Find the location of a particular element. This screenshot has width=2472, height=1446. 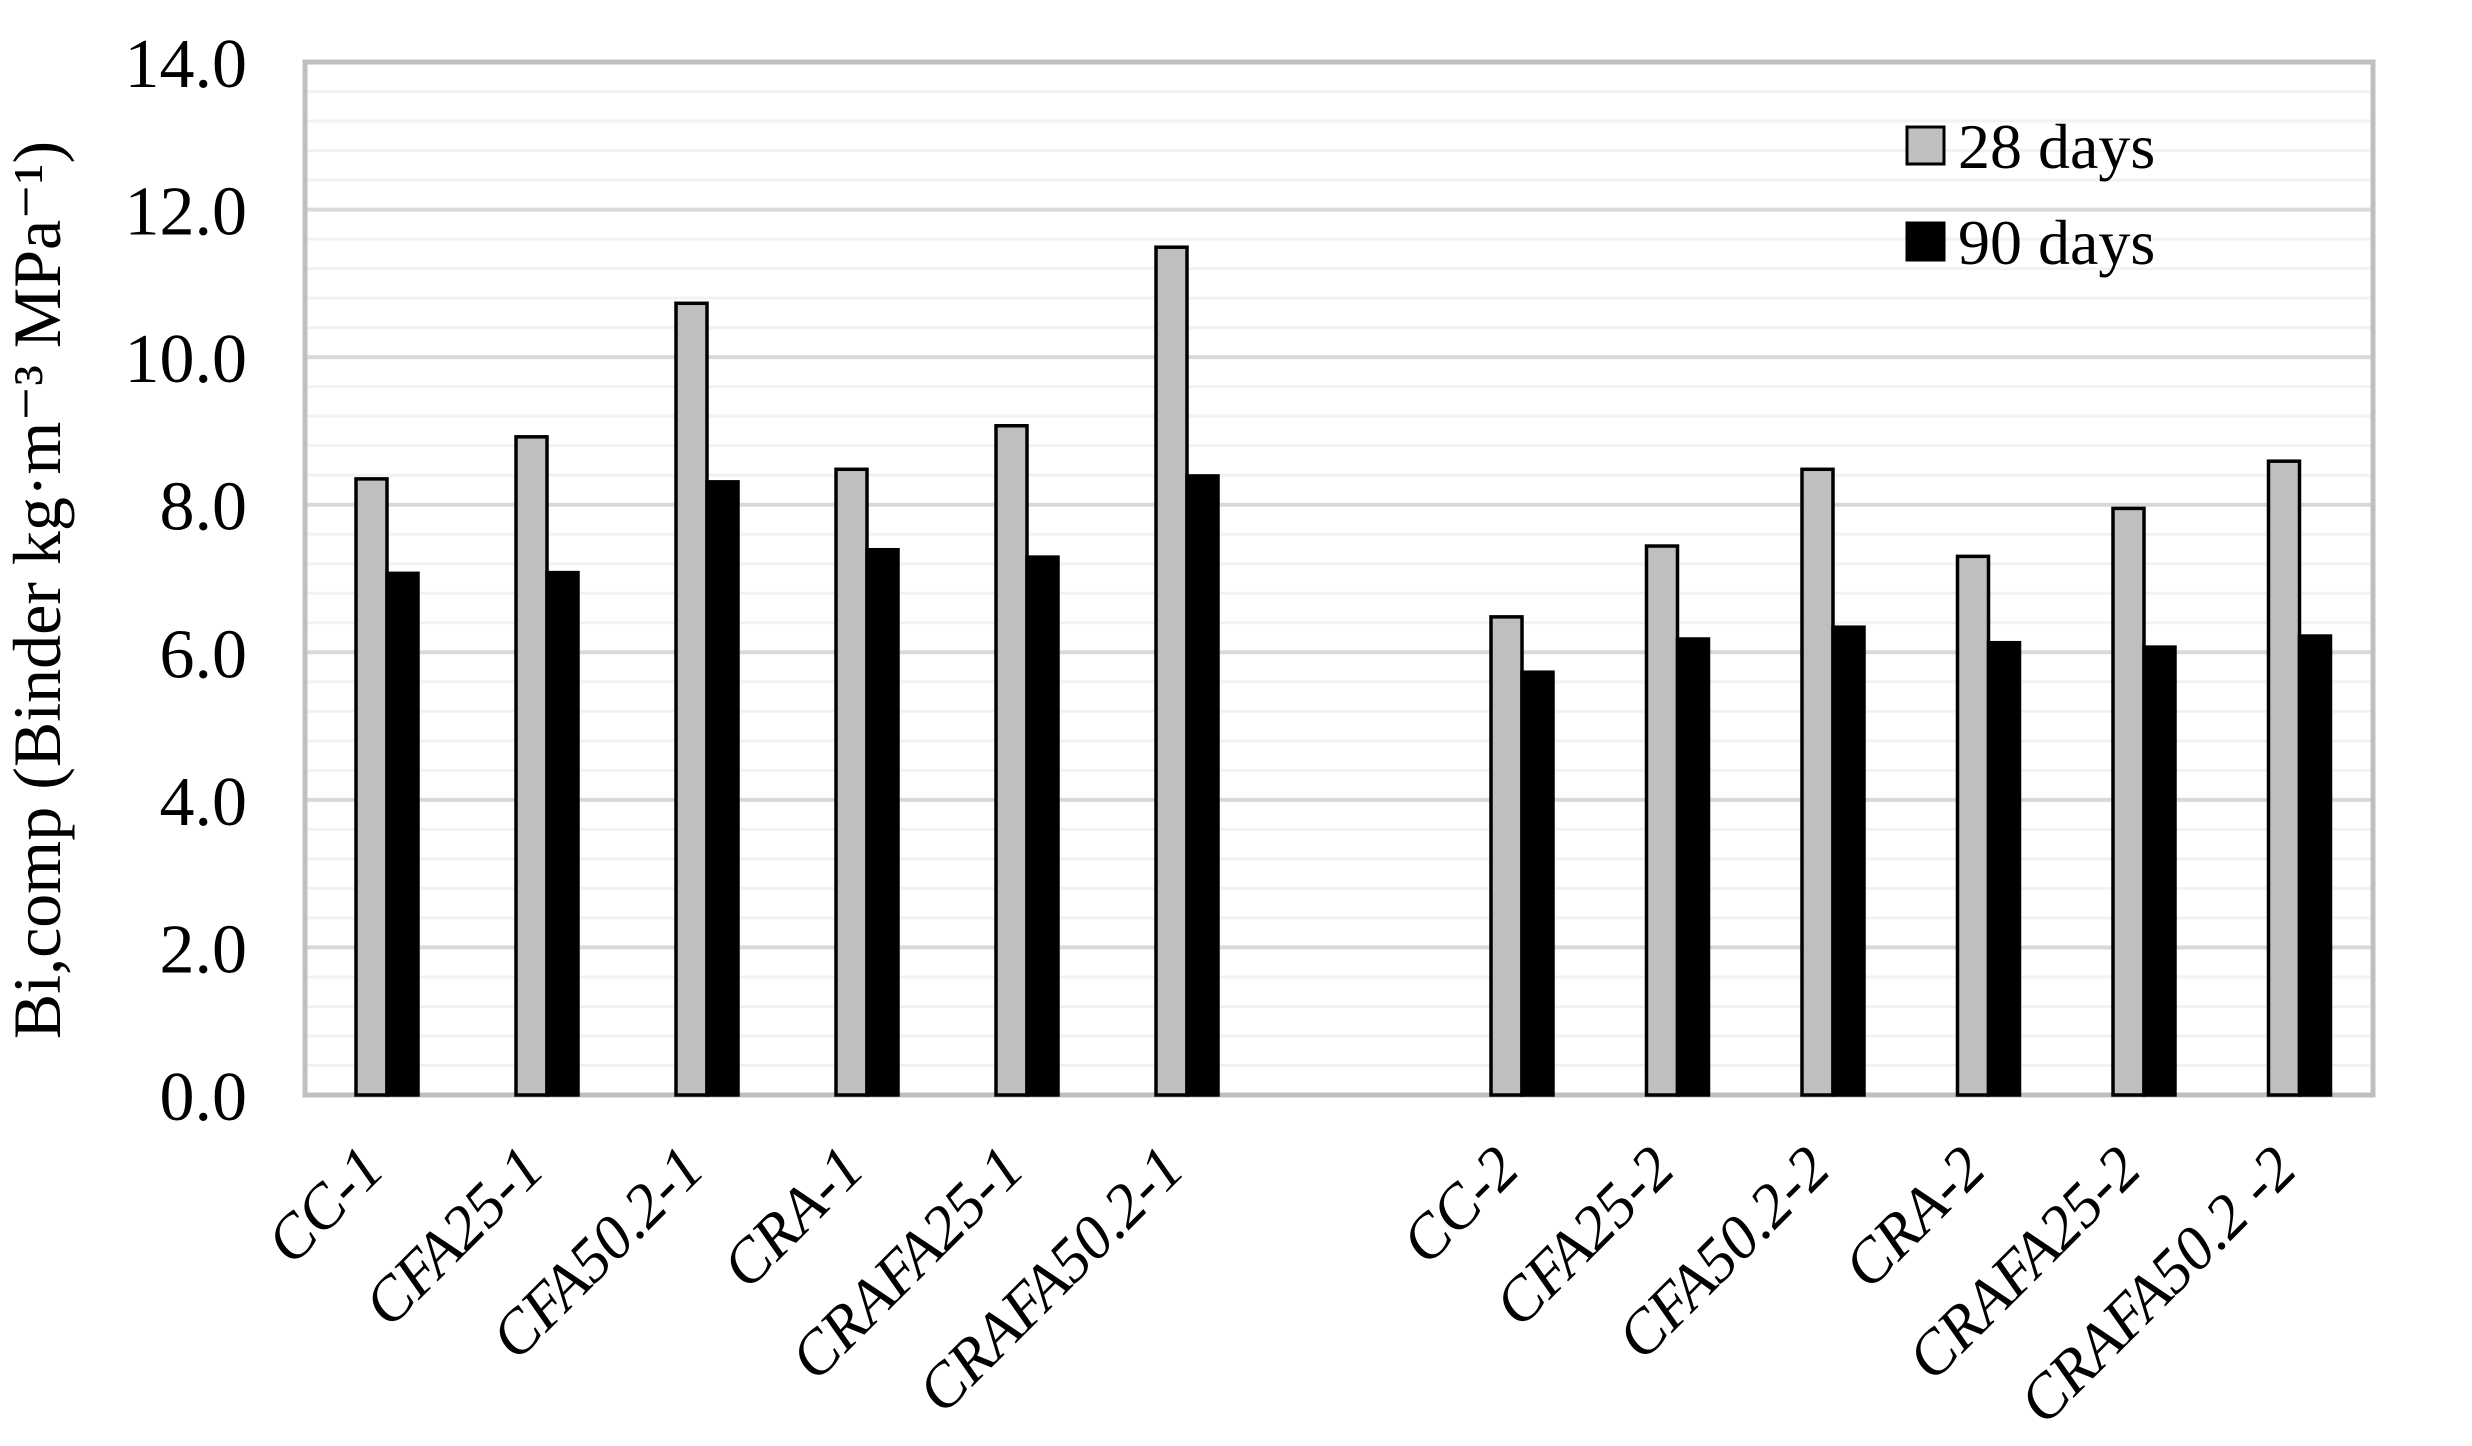

legend-swatch-28days is located at coordinates (1925, 145).